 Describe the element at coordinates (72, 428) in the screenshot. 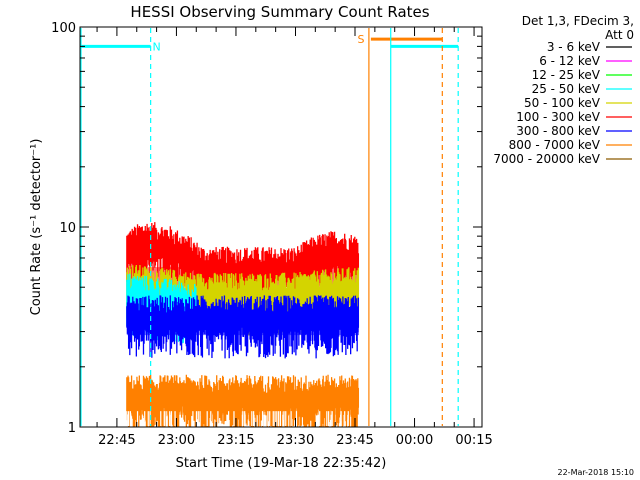

I see `y-tick-label: 1` at that location.